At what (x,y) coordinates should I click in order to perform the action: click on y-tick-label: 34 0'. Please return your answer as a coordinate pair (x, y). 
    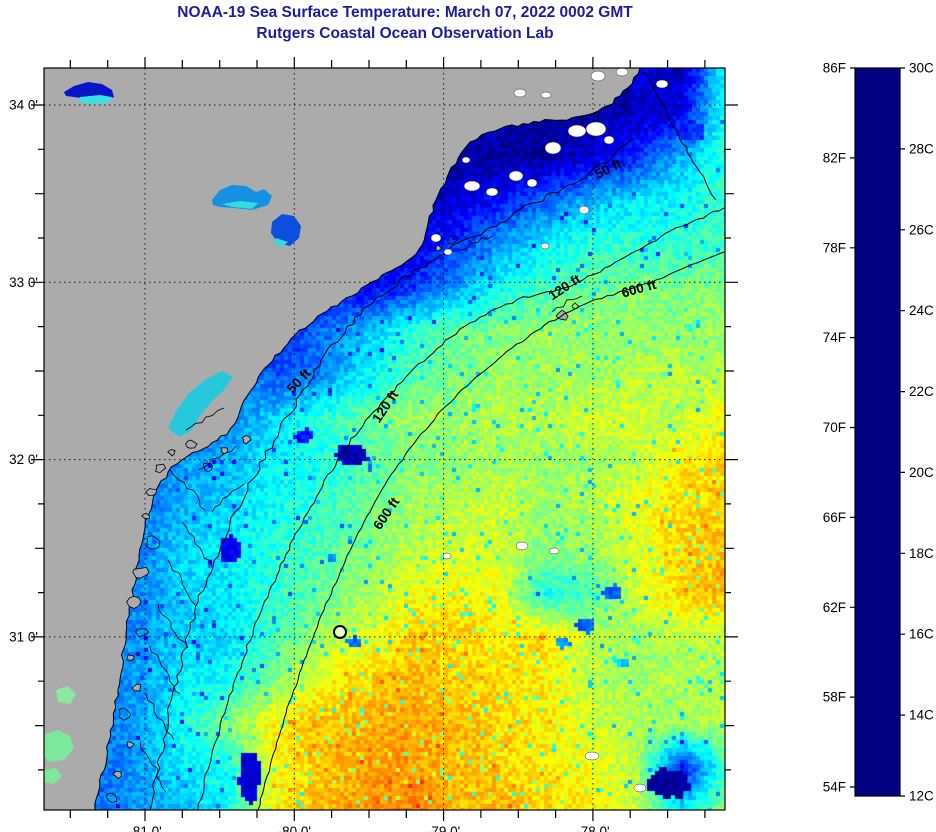
    Looking at the image, I should click on (23, 105).